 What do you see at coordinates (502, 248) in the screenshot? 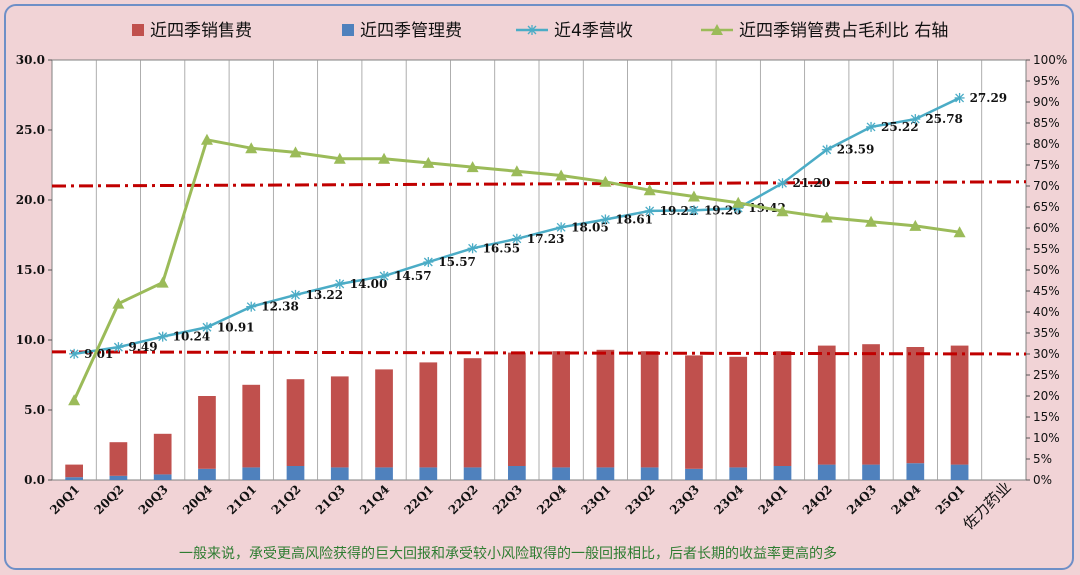
I see `revenue-data-label: 16.55` at bounding box center [502, 248].